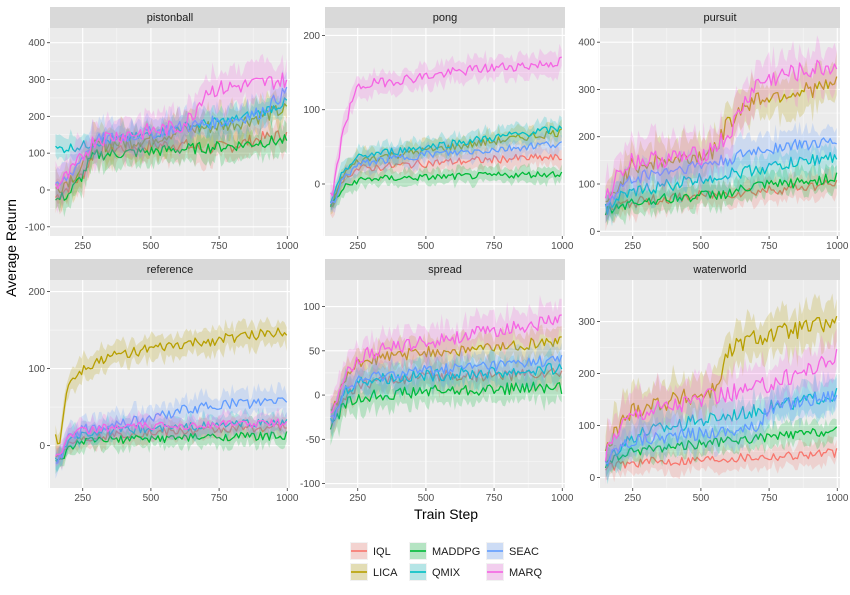 The height and width of the screenshot is (595, 850). I want to click on series-band-SEAC, so click(721, 426).